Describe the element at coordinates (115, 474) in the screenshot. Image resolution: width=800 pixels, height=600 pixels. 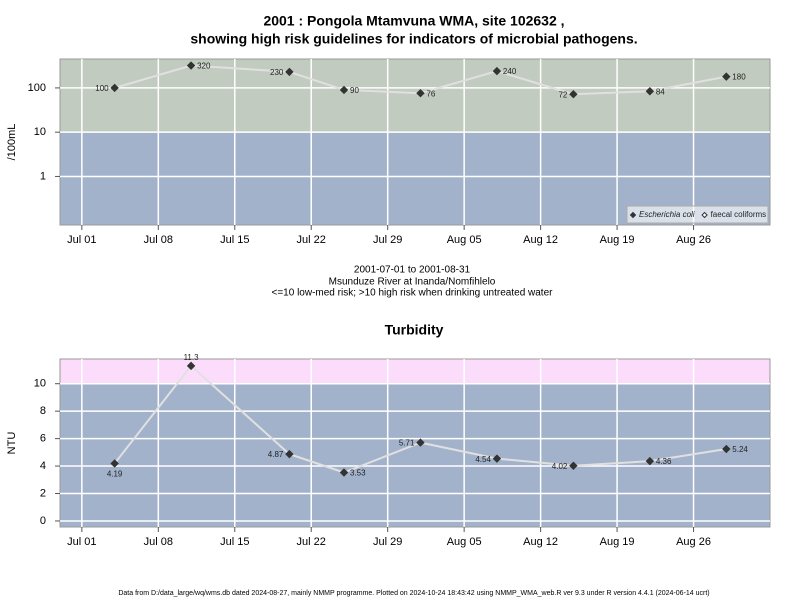
I see `value-label: 4.19` at that location.